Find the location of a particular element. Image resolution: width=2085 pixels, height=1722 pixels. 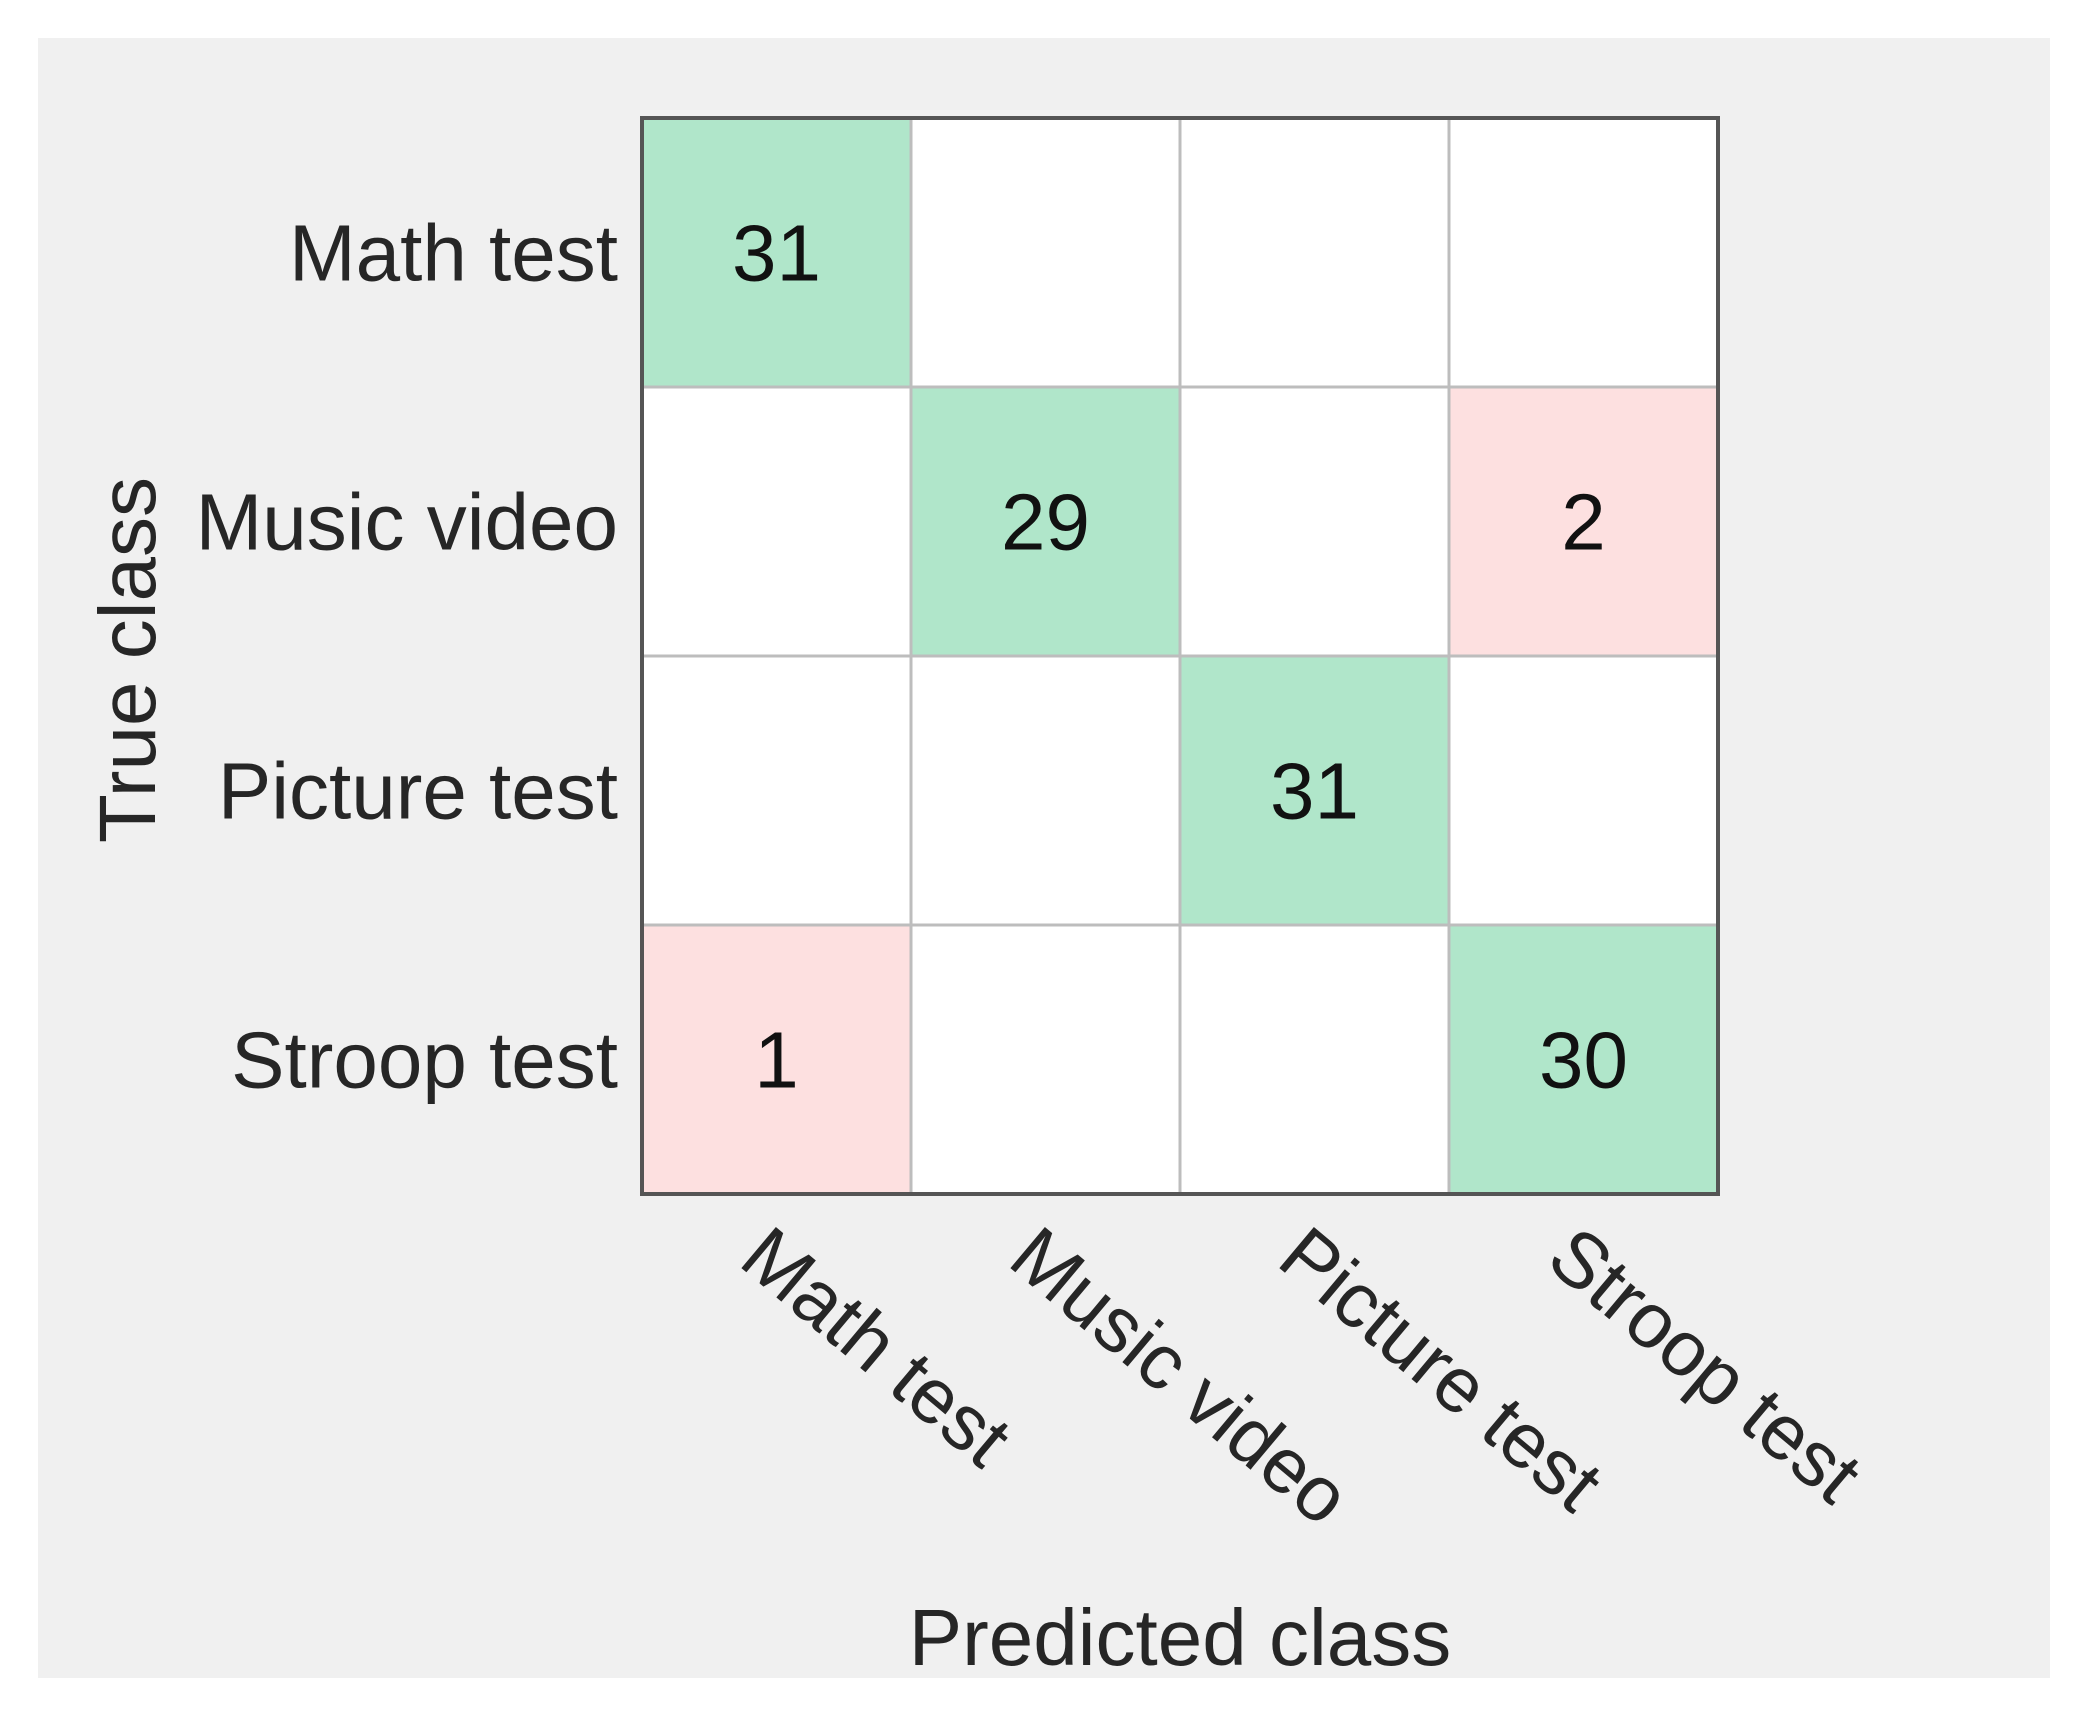

row-tick-label: Stroop test is located at coordinates (424, 1060).